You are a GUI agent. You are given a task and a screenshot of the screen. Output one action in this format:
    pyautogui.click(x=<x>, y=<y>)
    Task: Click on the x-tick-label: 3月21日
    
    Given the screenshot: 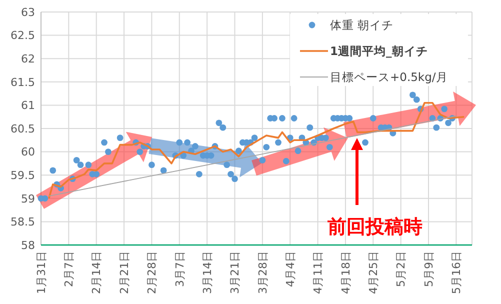 What is the action you would take?
    pyautogui.click(x=235, y=272)
    